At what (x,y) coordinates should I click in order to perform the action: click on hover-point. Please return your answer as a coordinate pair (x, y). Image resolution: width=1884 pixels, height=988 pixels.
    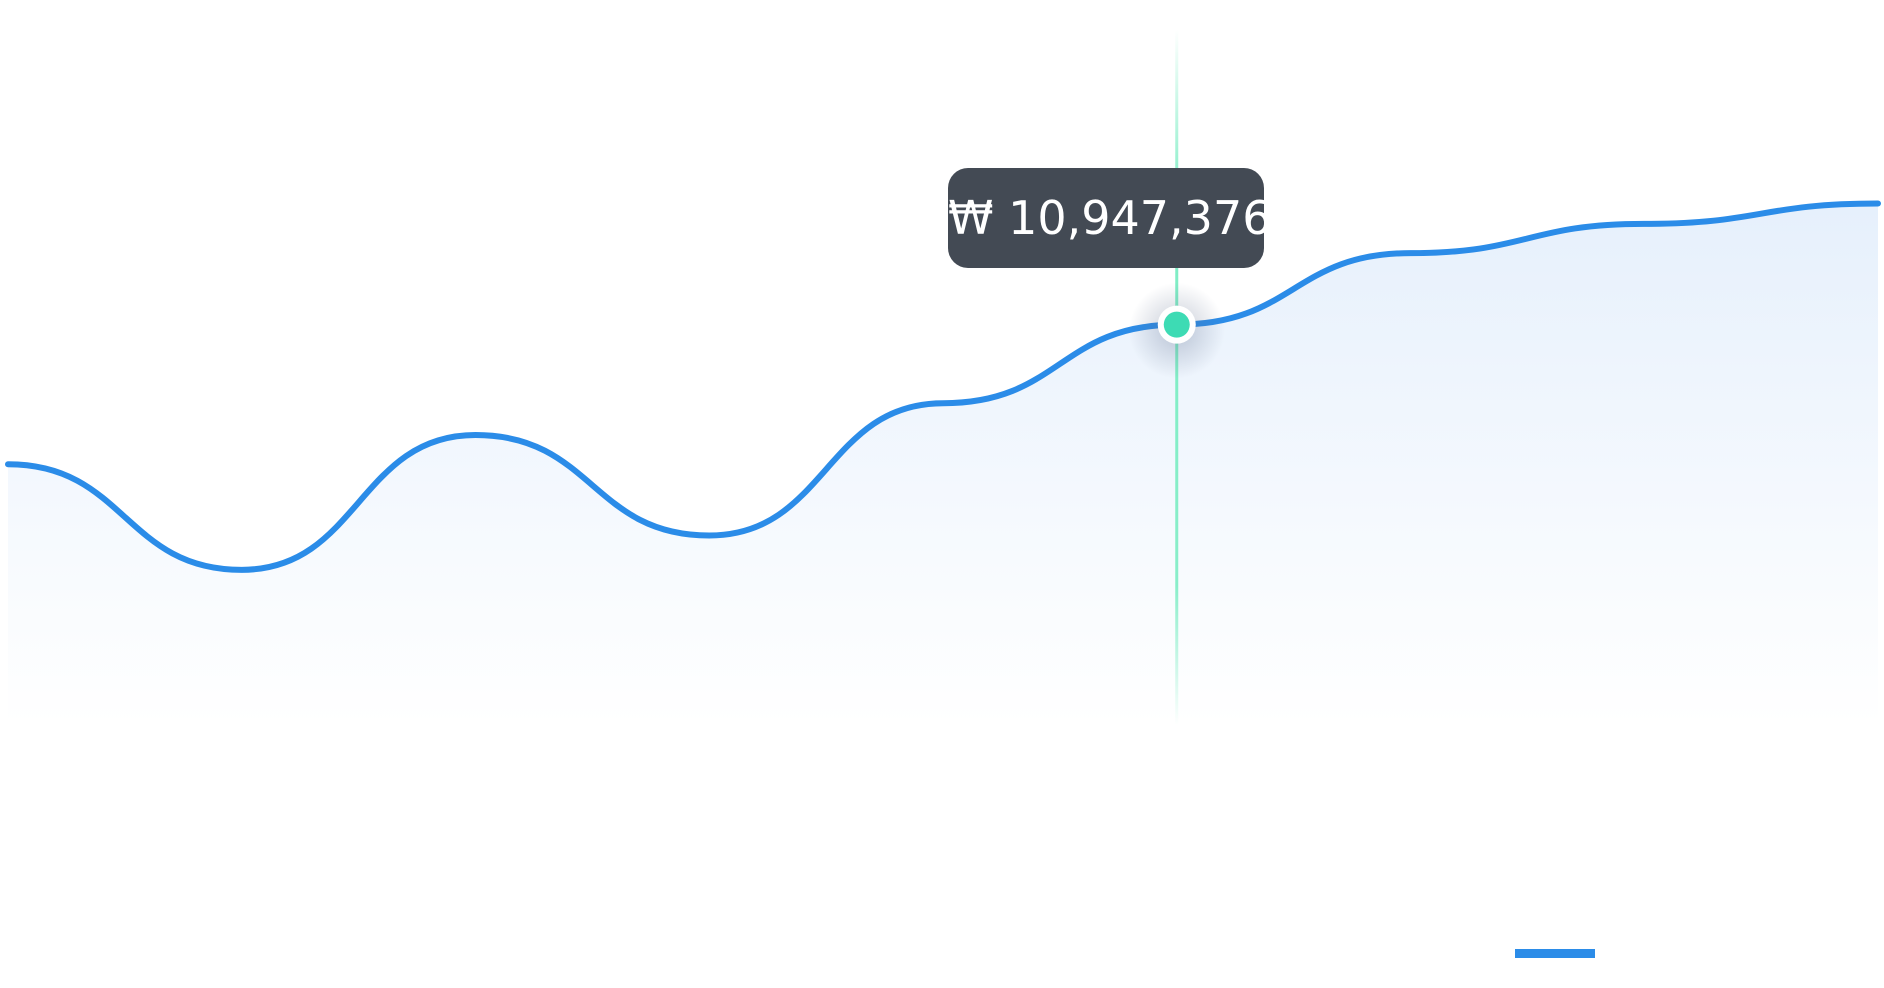
    Looking at the image, I should click on (1176, 324).